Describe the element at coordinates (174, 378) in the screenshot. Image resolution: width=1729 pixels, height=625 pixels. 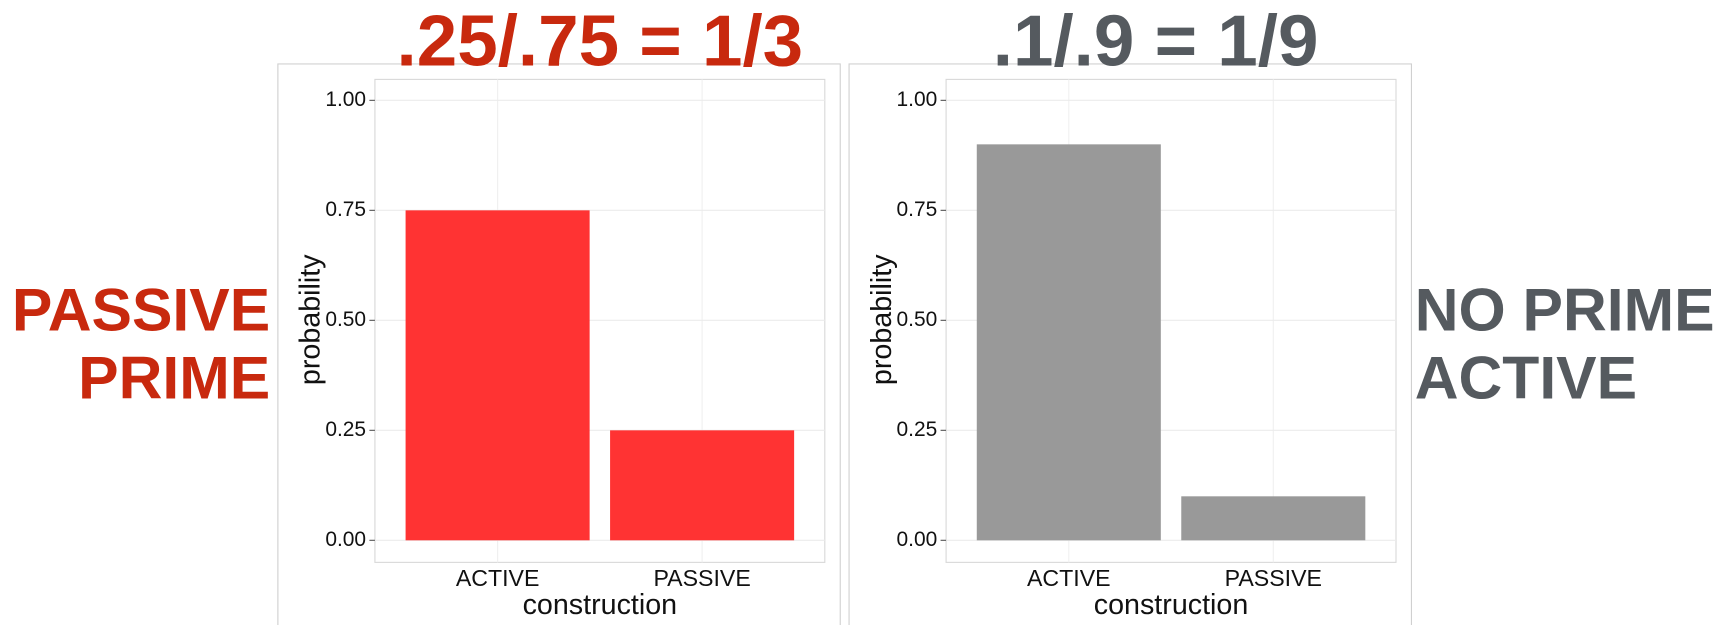
I see `side-label: PRIME` at that location.